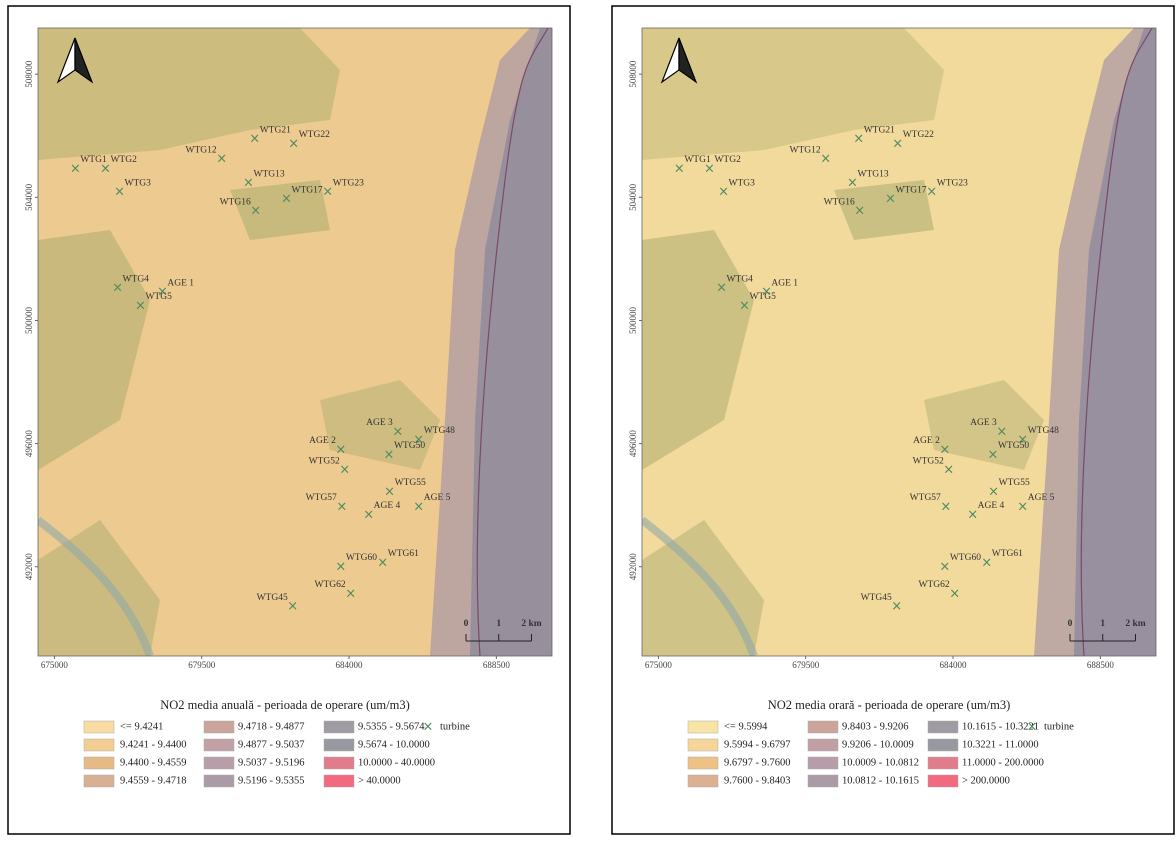  What do you see at coordinates (928, 461) in the screenshot?
I see `turbine-label: WTG52` at bounding box center [928, 461].